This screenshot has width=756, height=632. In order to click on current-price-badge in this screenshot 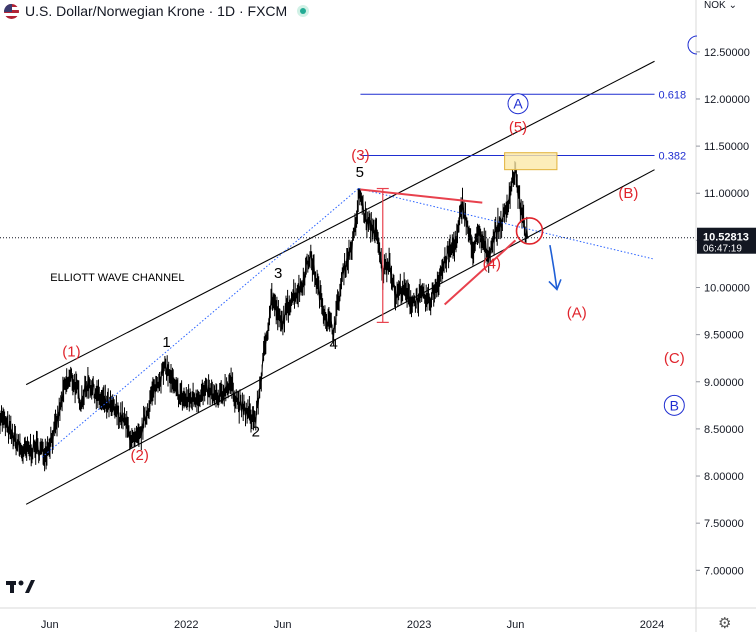, I will do `click(726, 240)`.